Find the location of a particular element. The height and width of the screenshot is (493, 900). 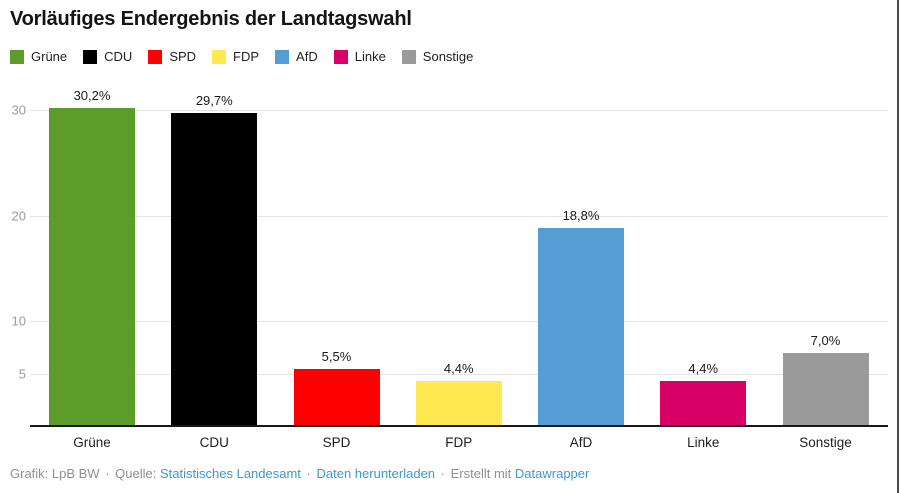

source-link: Statistisches Landesamt is located at coordinates (230, 473).